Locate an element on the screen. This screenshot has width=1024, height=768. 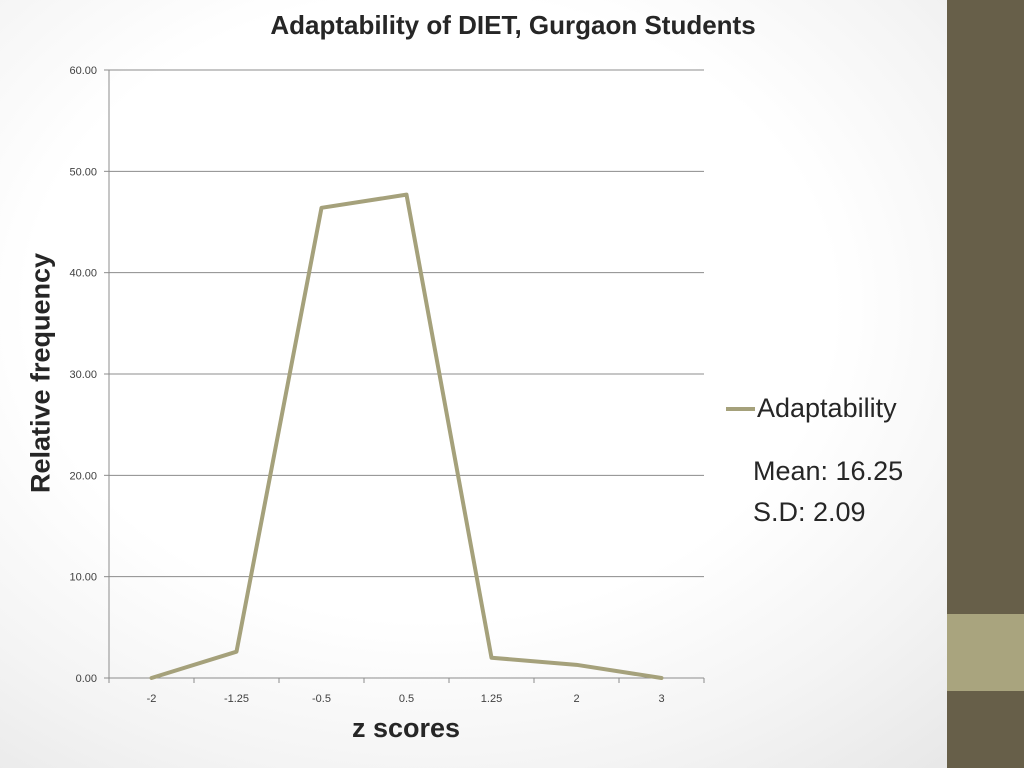
x-tick-label: -0.5 is located at coordinates (321, 699).